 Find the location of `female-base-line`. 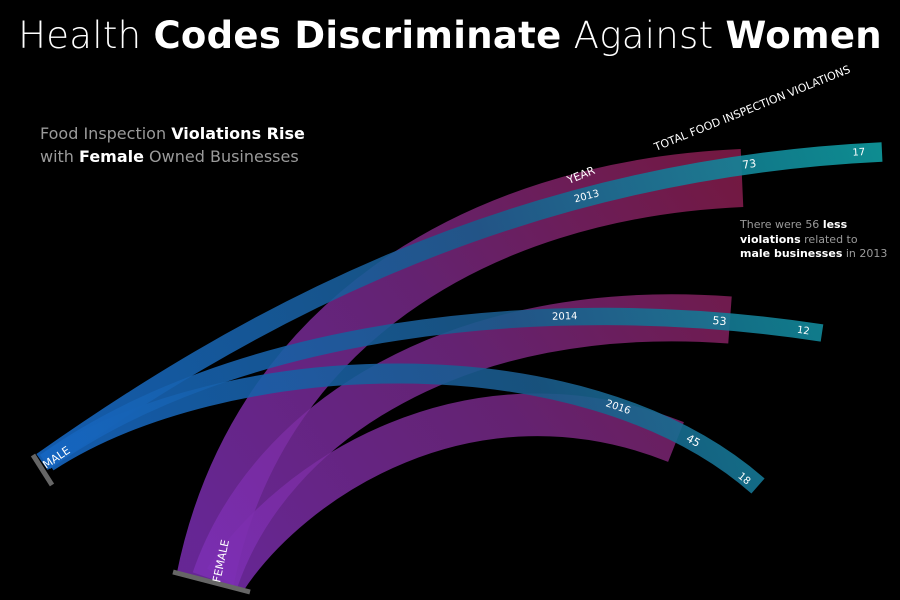

female-base-line is located at coordinates (211, 582).